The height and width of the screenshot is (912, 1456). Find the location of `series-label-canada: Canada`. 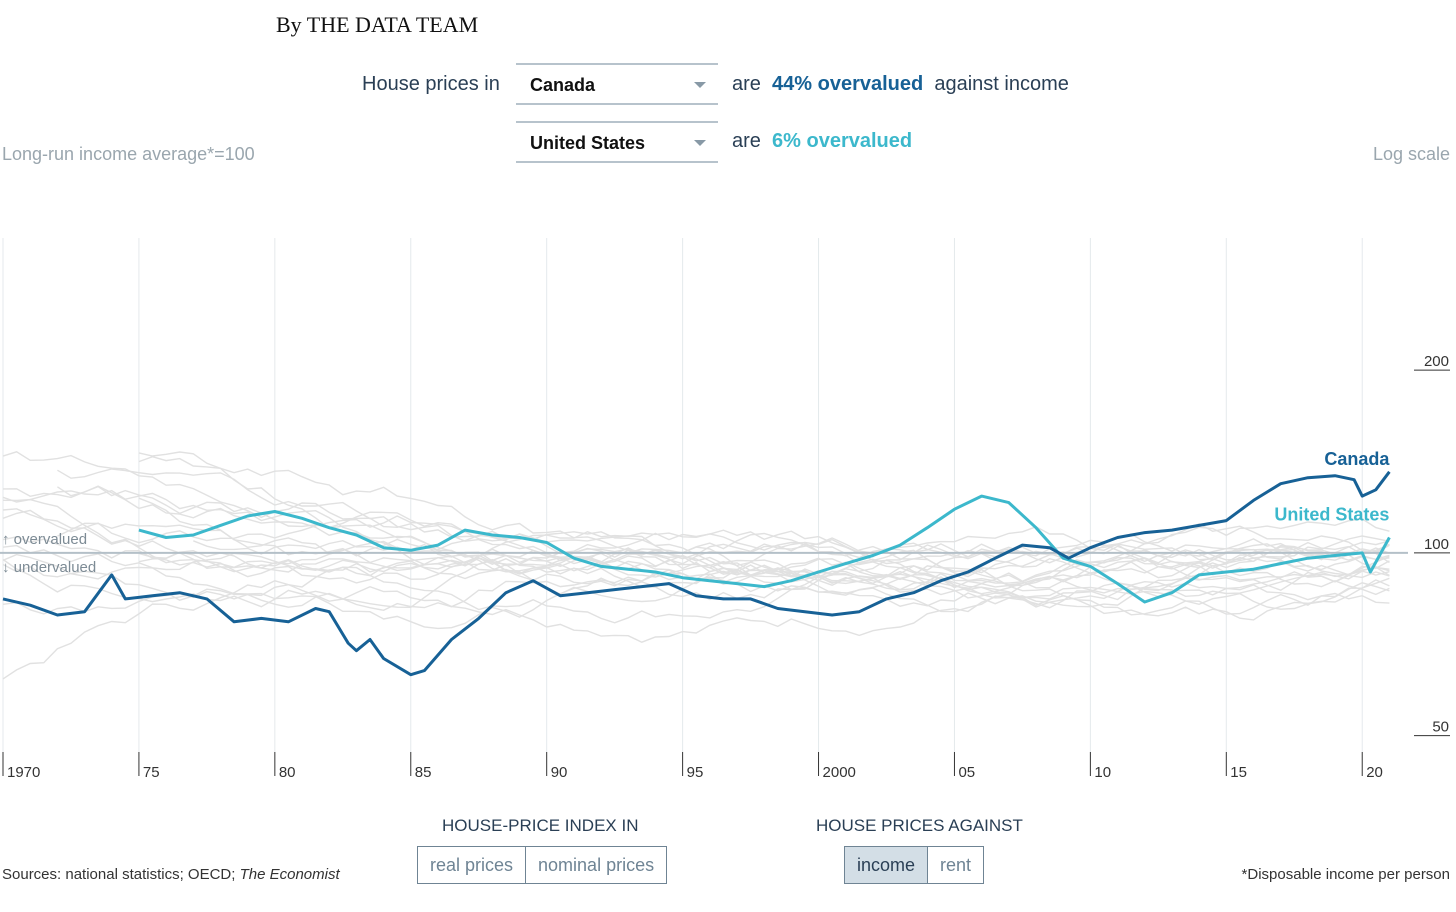

series-label-canada: Canada is located at coordinates (1357, 459).